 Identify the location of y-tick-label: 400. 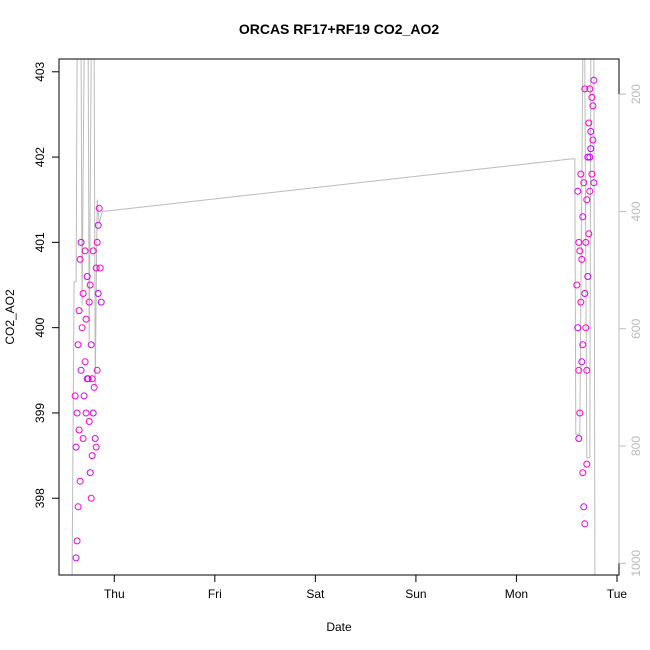
(40, 327).